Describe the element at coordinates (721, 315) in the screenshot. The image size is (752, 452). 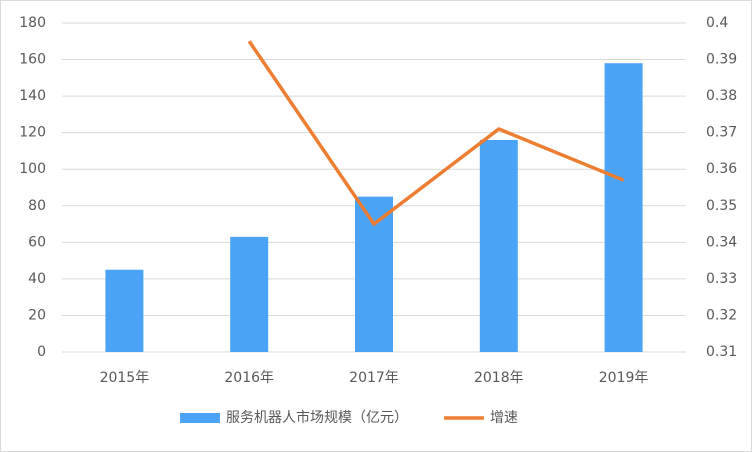
I see `y2-tick-label: 0.32` at that location.